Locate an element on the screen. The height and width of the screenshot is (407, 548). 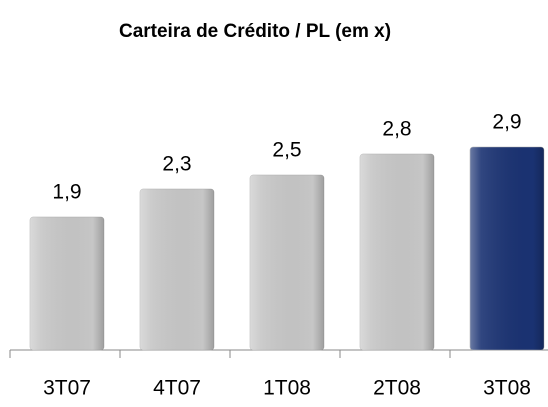
x-tick-label: 1T08 is located at coordinates (287, 388).